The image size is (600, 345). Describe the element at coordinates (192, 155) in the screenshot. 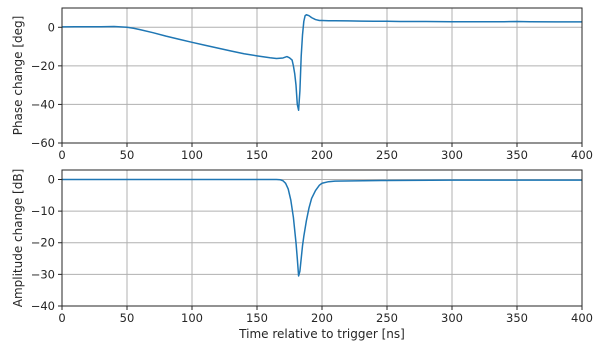

I see `phase-x-tick-label: 100` at that location.